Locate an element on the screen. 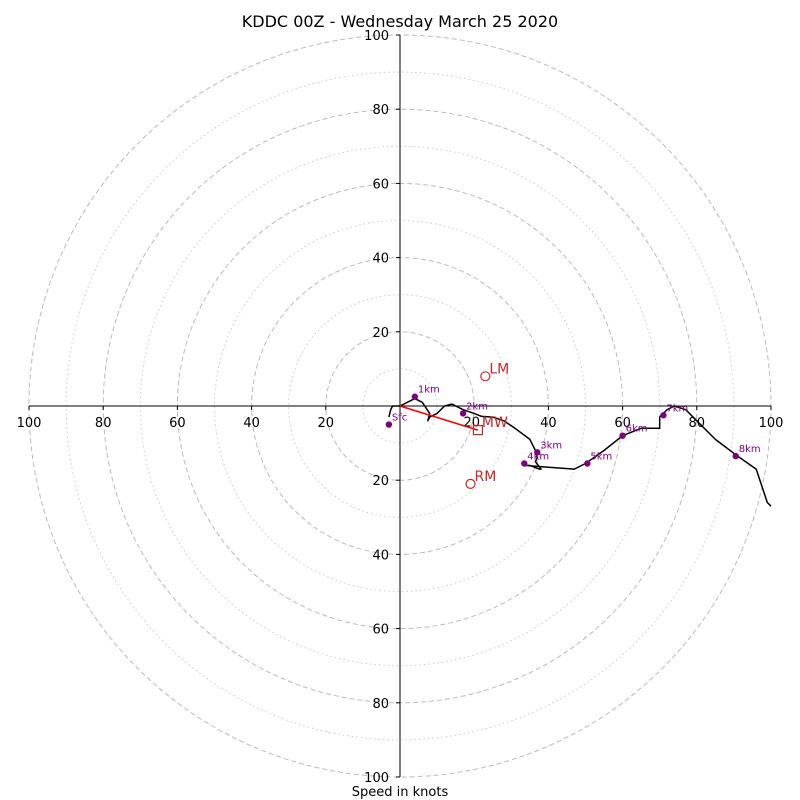 The width and height of the screenshot is (800, 800). height-marker-label: 3km is located at coordinates (551, 445).